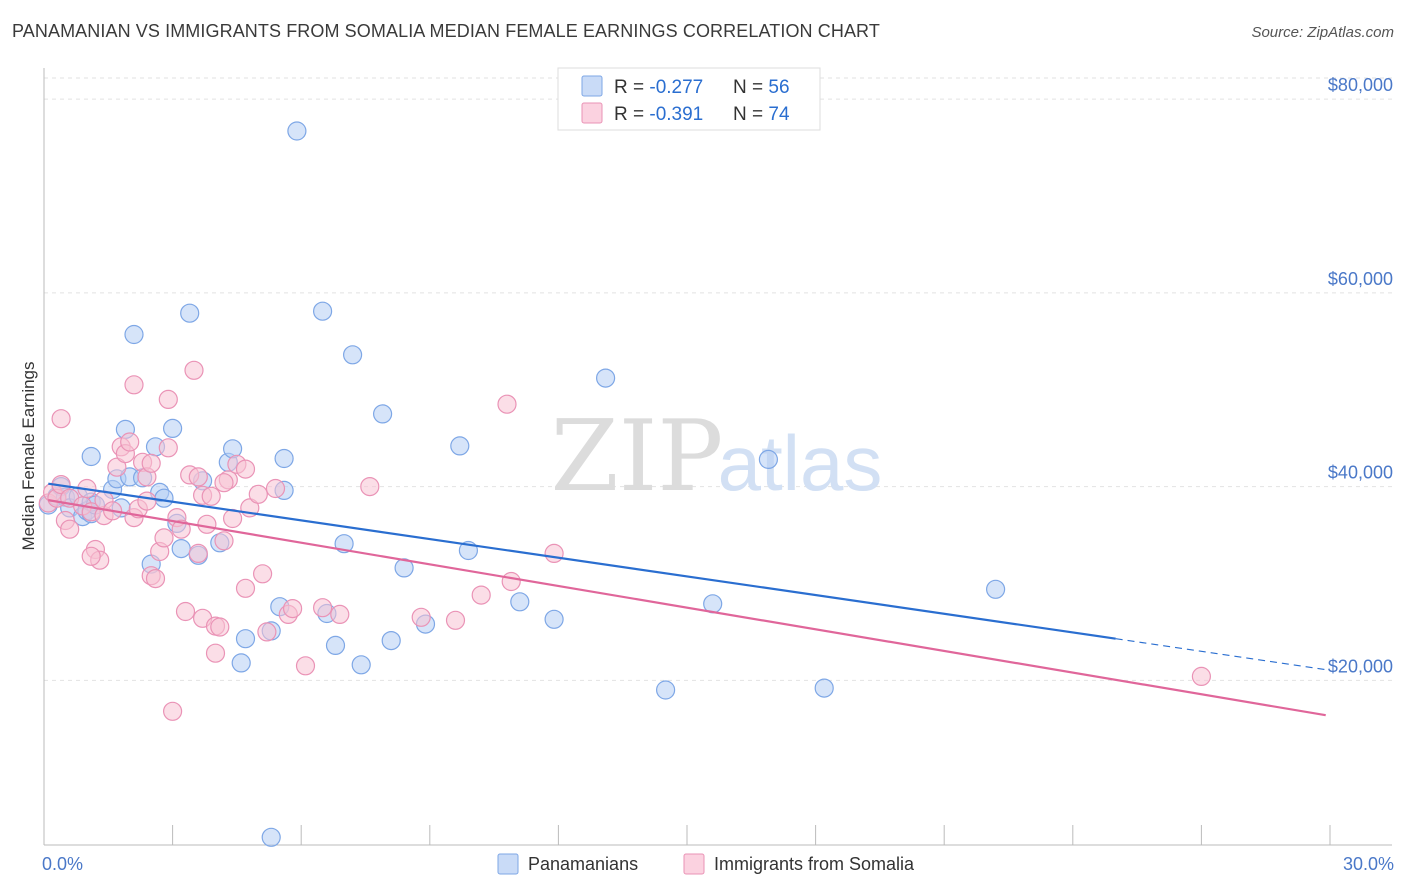 This screenshot has height=892, width=1406. I want to click on legend-n-label-1: N =, so click(750, 87).